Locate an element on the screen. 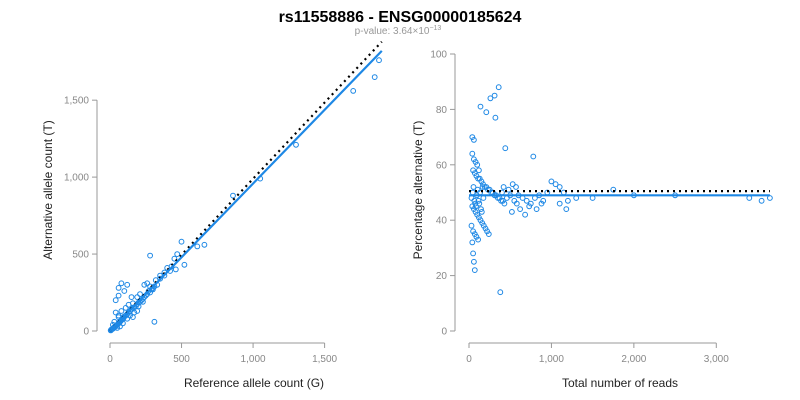  left-x-tick-label: 1,000 is located at coordinates (253, 359).